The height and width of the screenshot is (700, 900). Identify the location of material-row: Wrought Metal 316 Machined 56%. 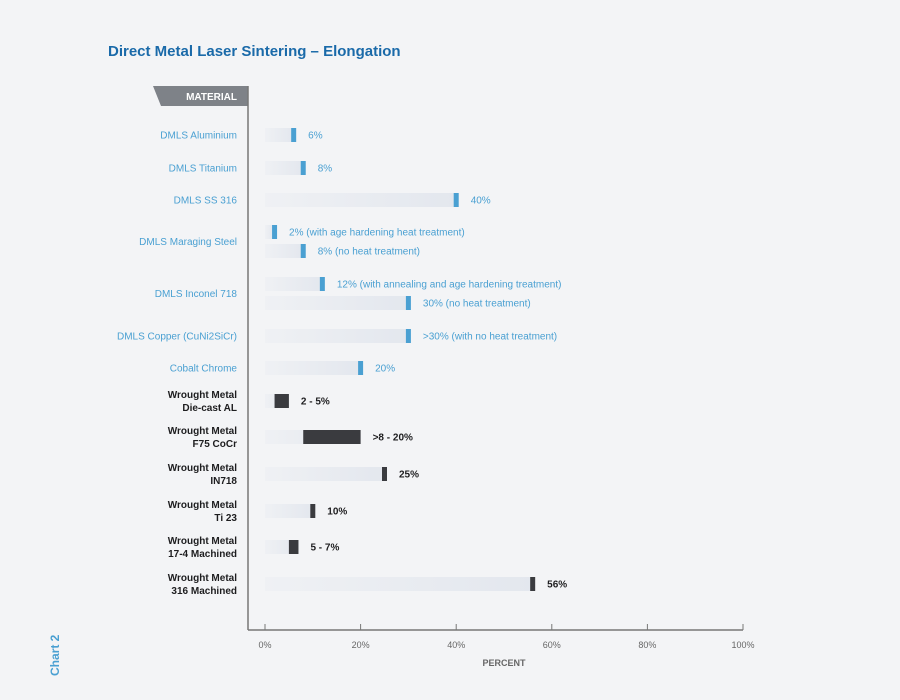
(368, 585).